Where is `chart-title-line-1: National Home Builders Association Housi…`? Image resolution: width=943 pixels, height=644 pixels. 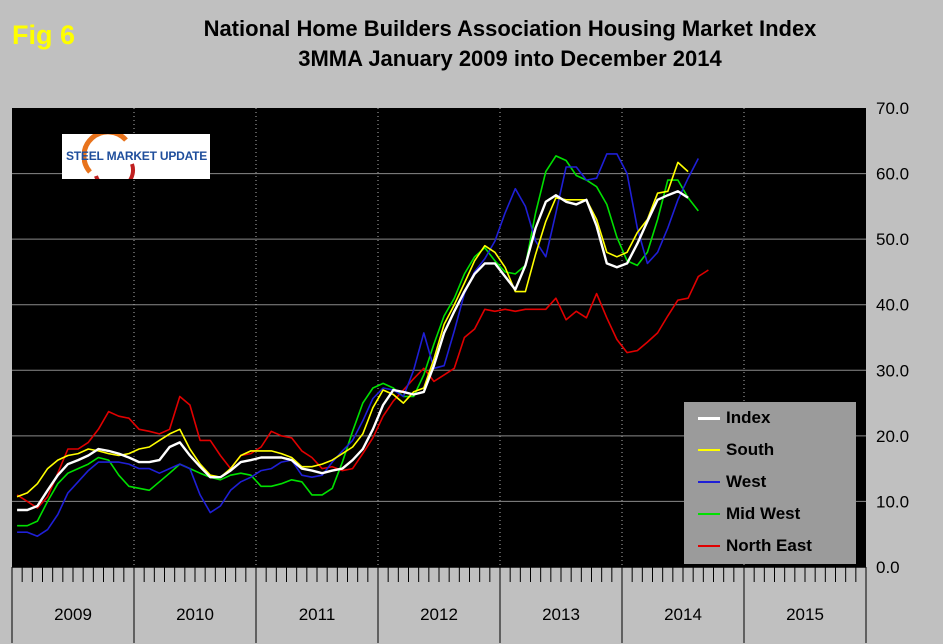 chart-title-line-1: National Home Builders Association Housi… is located at coordinates (510, 28).